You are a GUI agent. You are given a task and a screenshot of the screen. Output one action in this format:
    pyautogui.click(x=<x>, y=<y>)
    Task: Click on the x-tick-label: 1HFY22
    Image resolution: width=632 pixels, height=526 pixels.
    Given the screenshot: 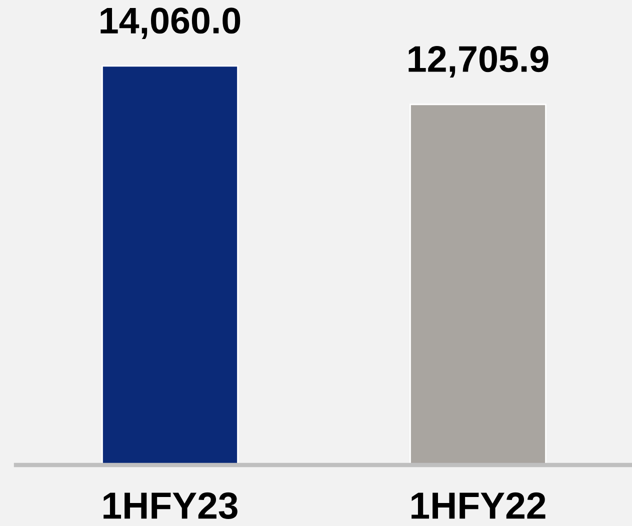 What is the action you would take?
    pyautogui.click(x=479, y=505)
    